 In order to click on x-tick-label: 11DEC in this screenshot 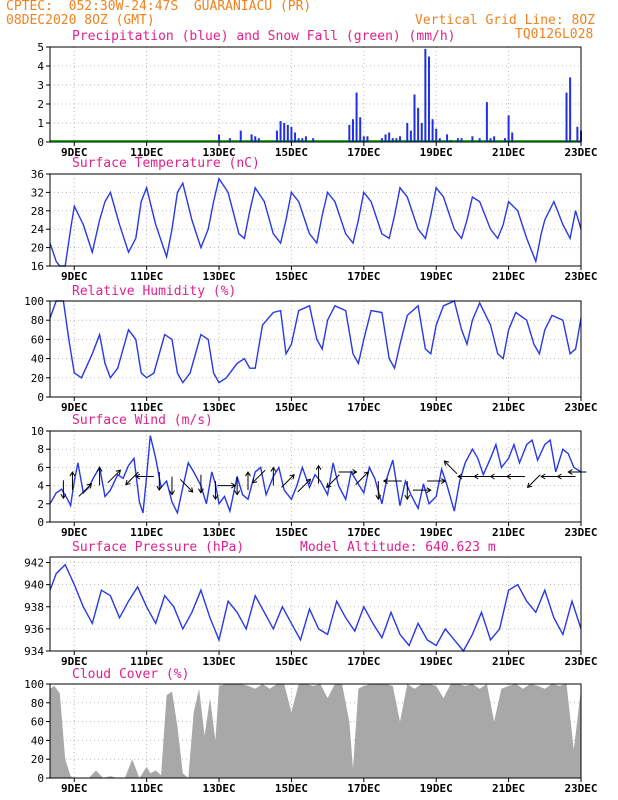, I will do `click(146, 788)`.